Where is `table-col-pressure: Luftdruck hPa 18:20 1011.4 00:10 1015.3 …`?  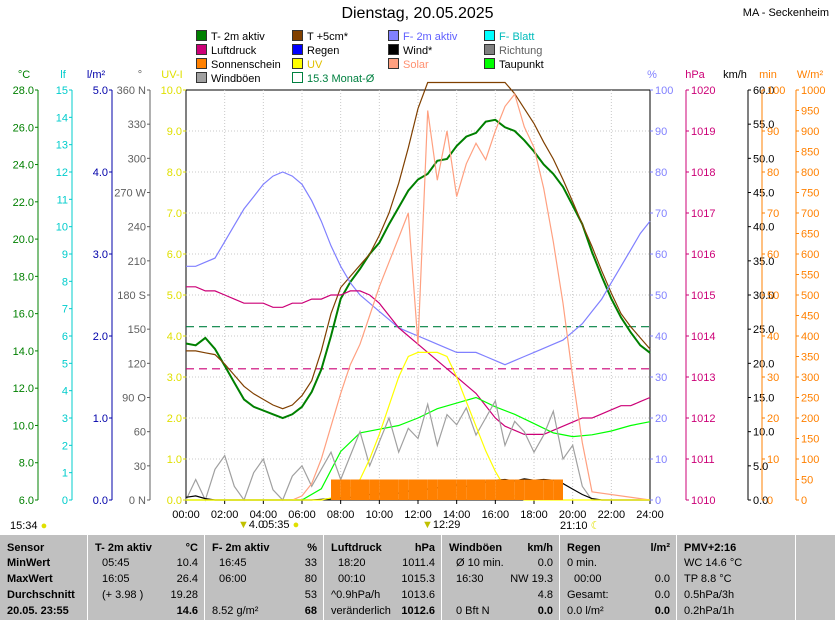
table-col-pressure: Luftdruck hPa 18:20 1011.4 00:10 1015.3 … is located at coordinates (382, 577).